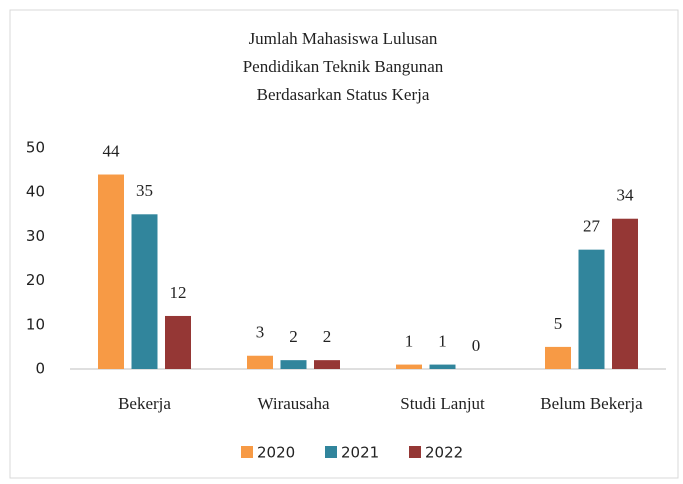 This screenshot has width=683, height=484. Describe the element at coordinates (476, 345) in the screenshot. I see `data-label: 0` at that location.